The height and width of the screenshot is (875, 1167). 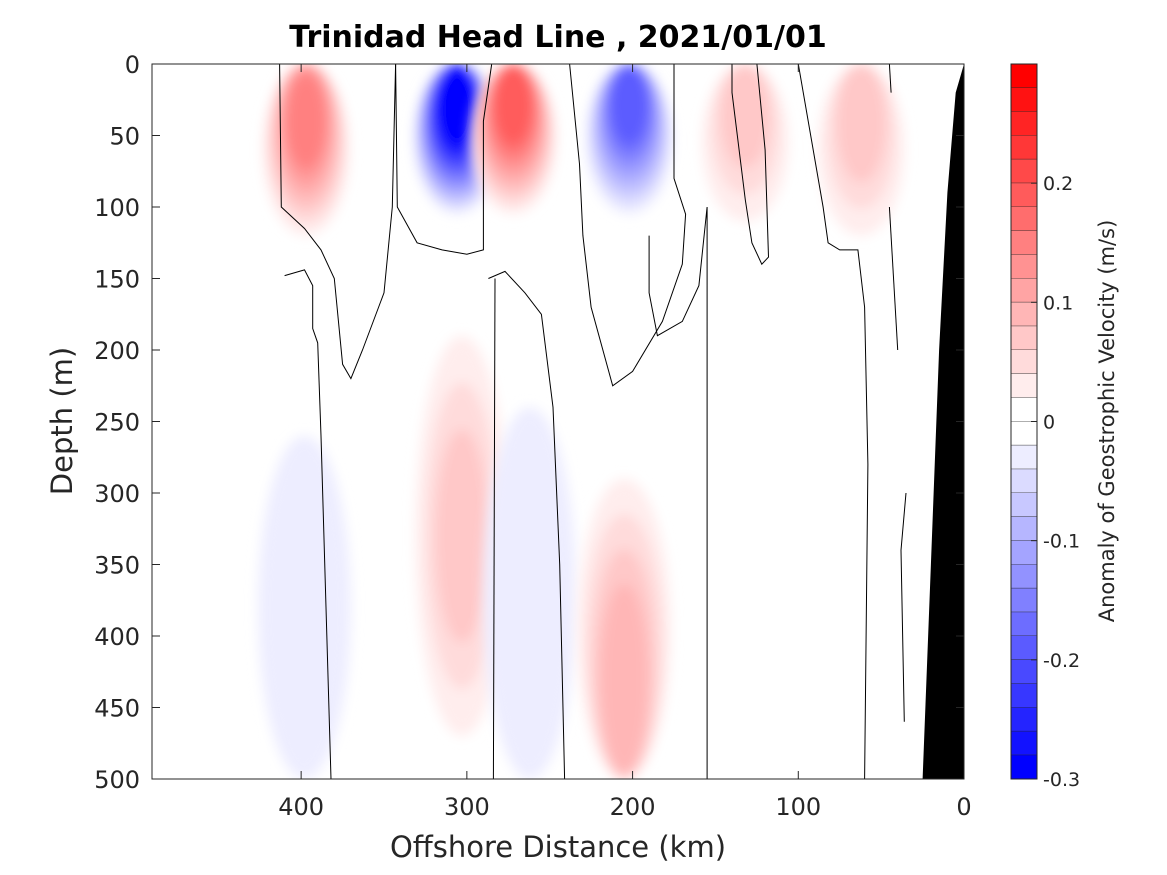 What do you see at coordinates (1058, 303) in the screenshot?
I see `colorbar-tick-label: 0.1` at bounding box center [1058, 303].